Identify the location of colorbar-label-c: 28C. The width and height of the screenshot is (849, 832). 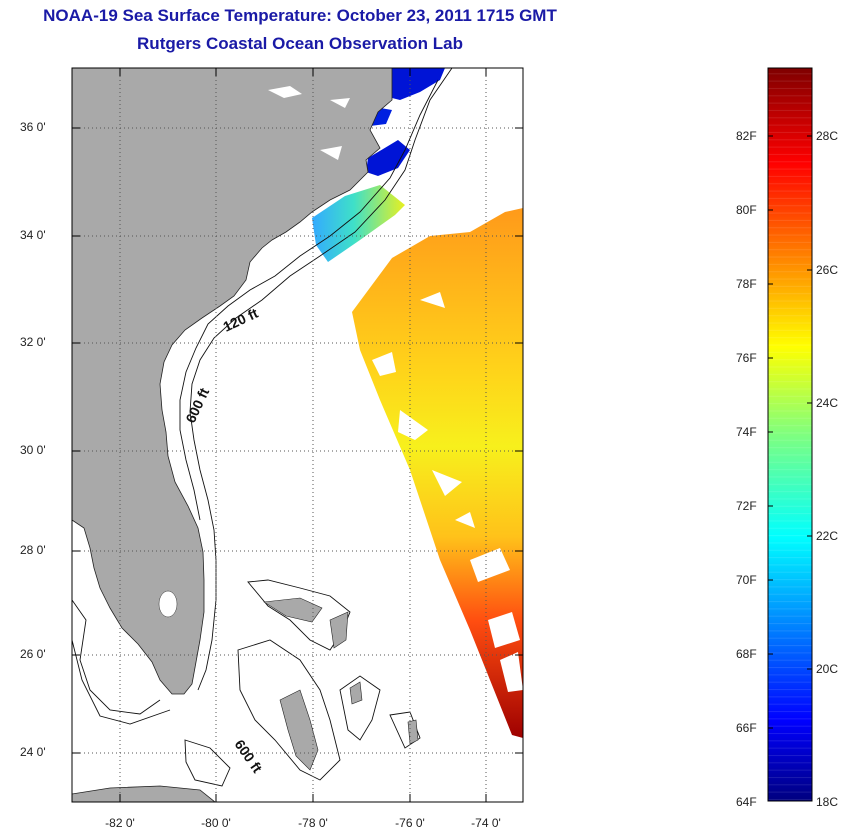
(827, 136).